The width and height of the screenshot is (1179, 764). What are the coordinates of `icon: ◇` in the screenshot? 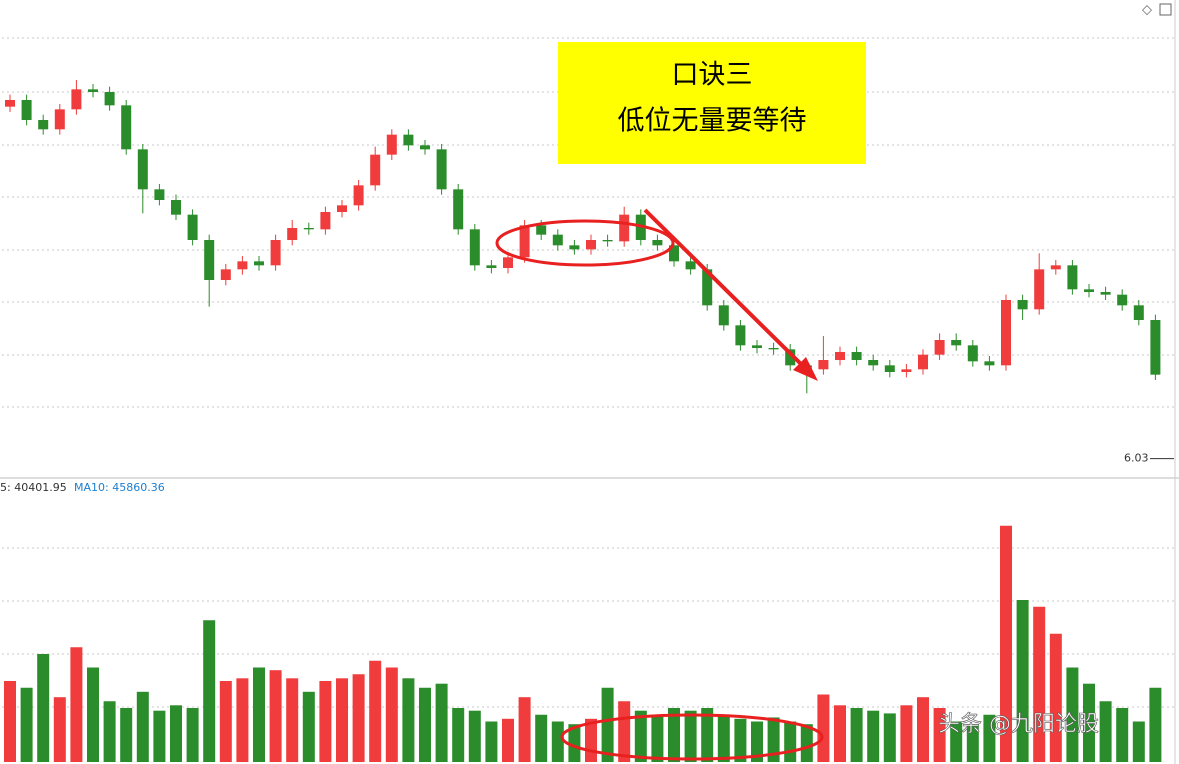 It's located at (1147, 10).